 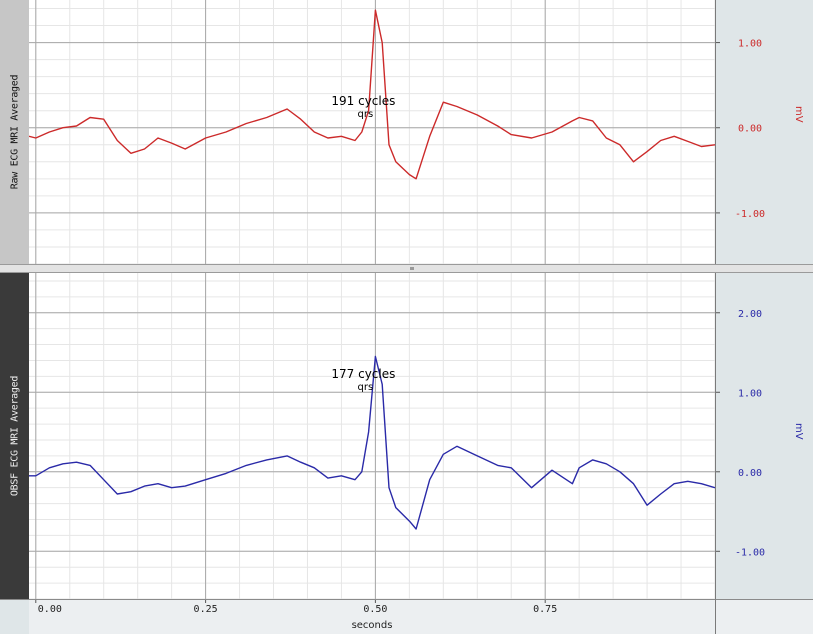 What do you see at coordinates (296, 607) in the screenshot?
I see `x-axis-ticks: 0.00 0.25 0.50 0.75` at bounding box center [296, 607].